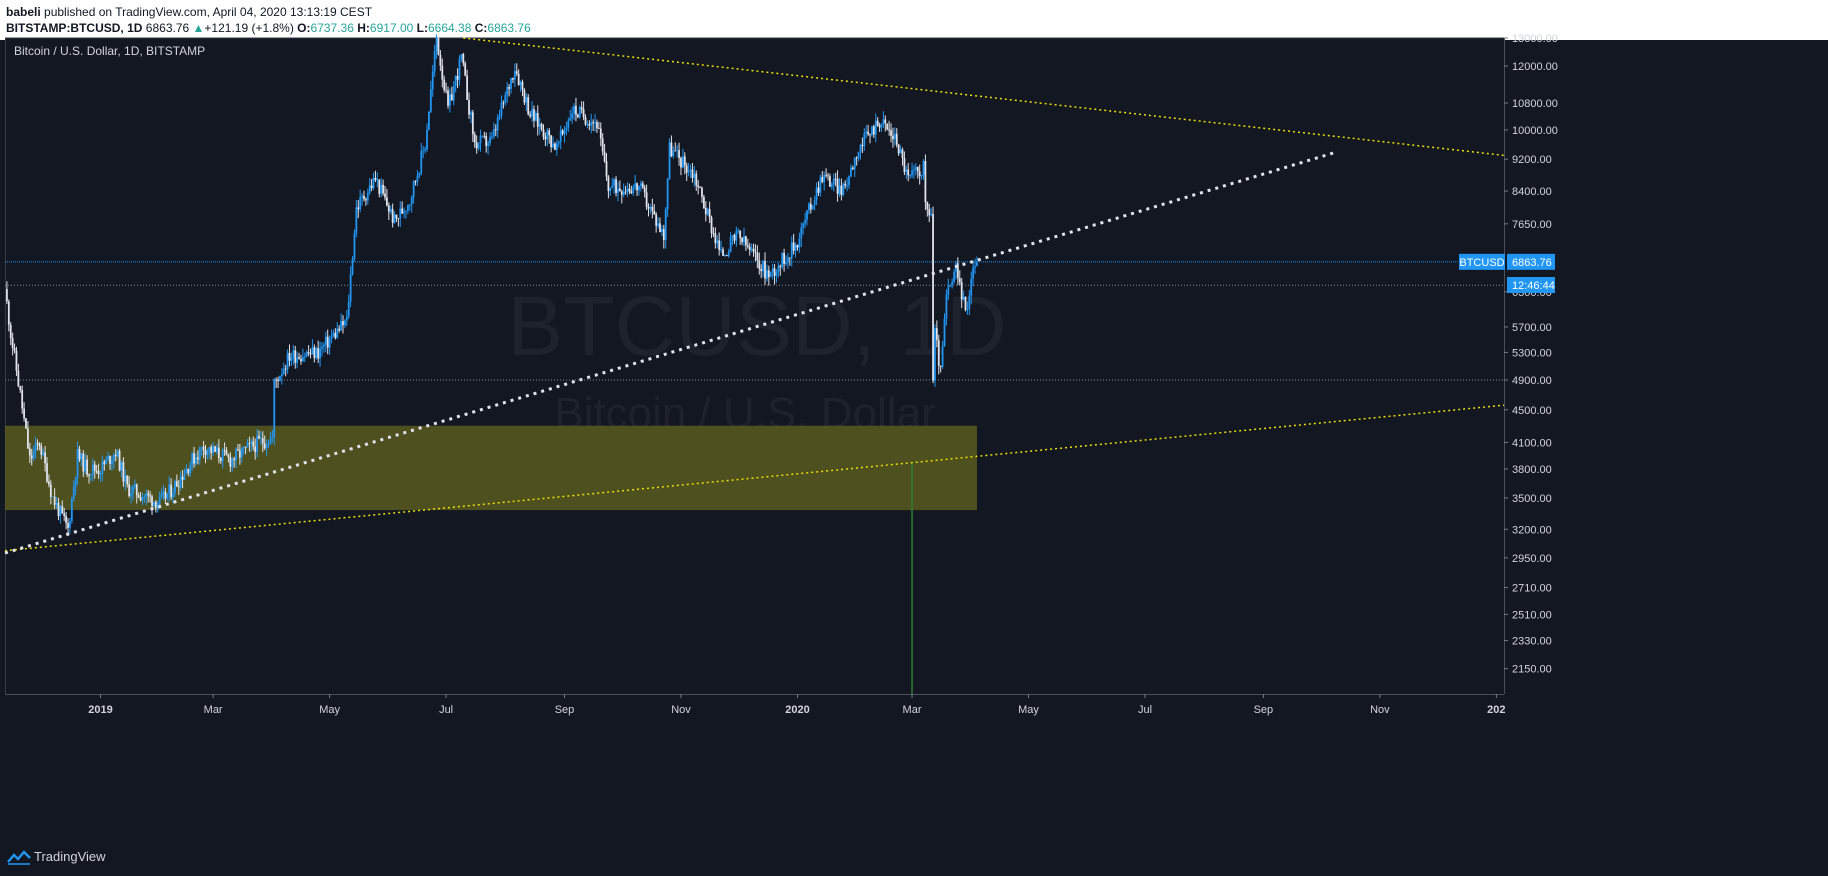  What do you see at coordinates (422, 28) in the screenshot?
I see `low-label: L:` at bounding box center [422, 28].